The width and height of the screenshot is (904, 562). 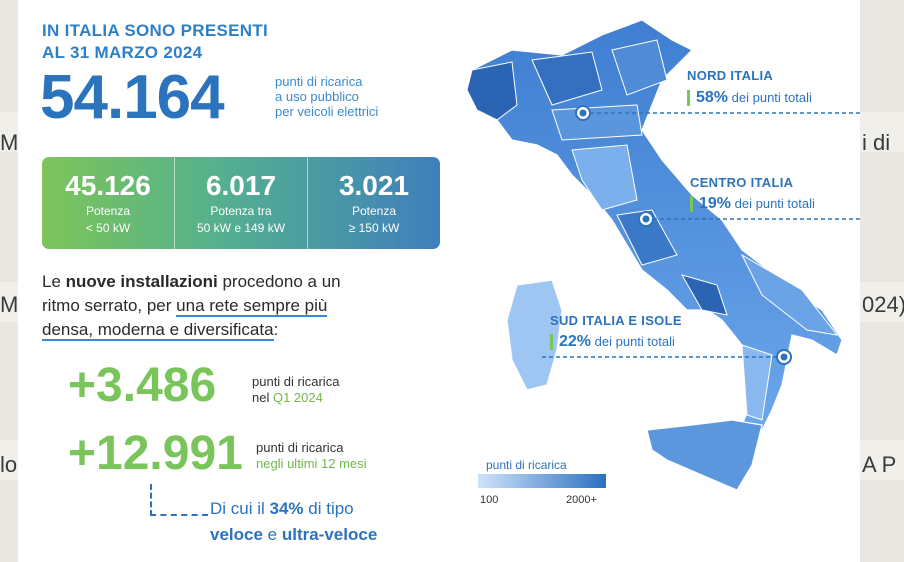 What do you see at coordinates (108, 228) in the screenshot?
I see `kpi-label: < 50 kW` at bounding box center [108, 228].